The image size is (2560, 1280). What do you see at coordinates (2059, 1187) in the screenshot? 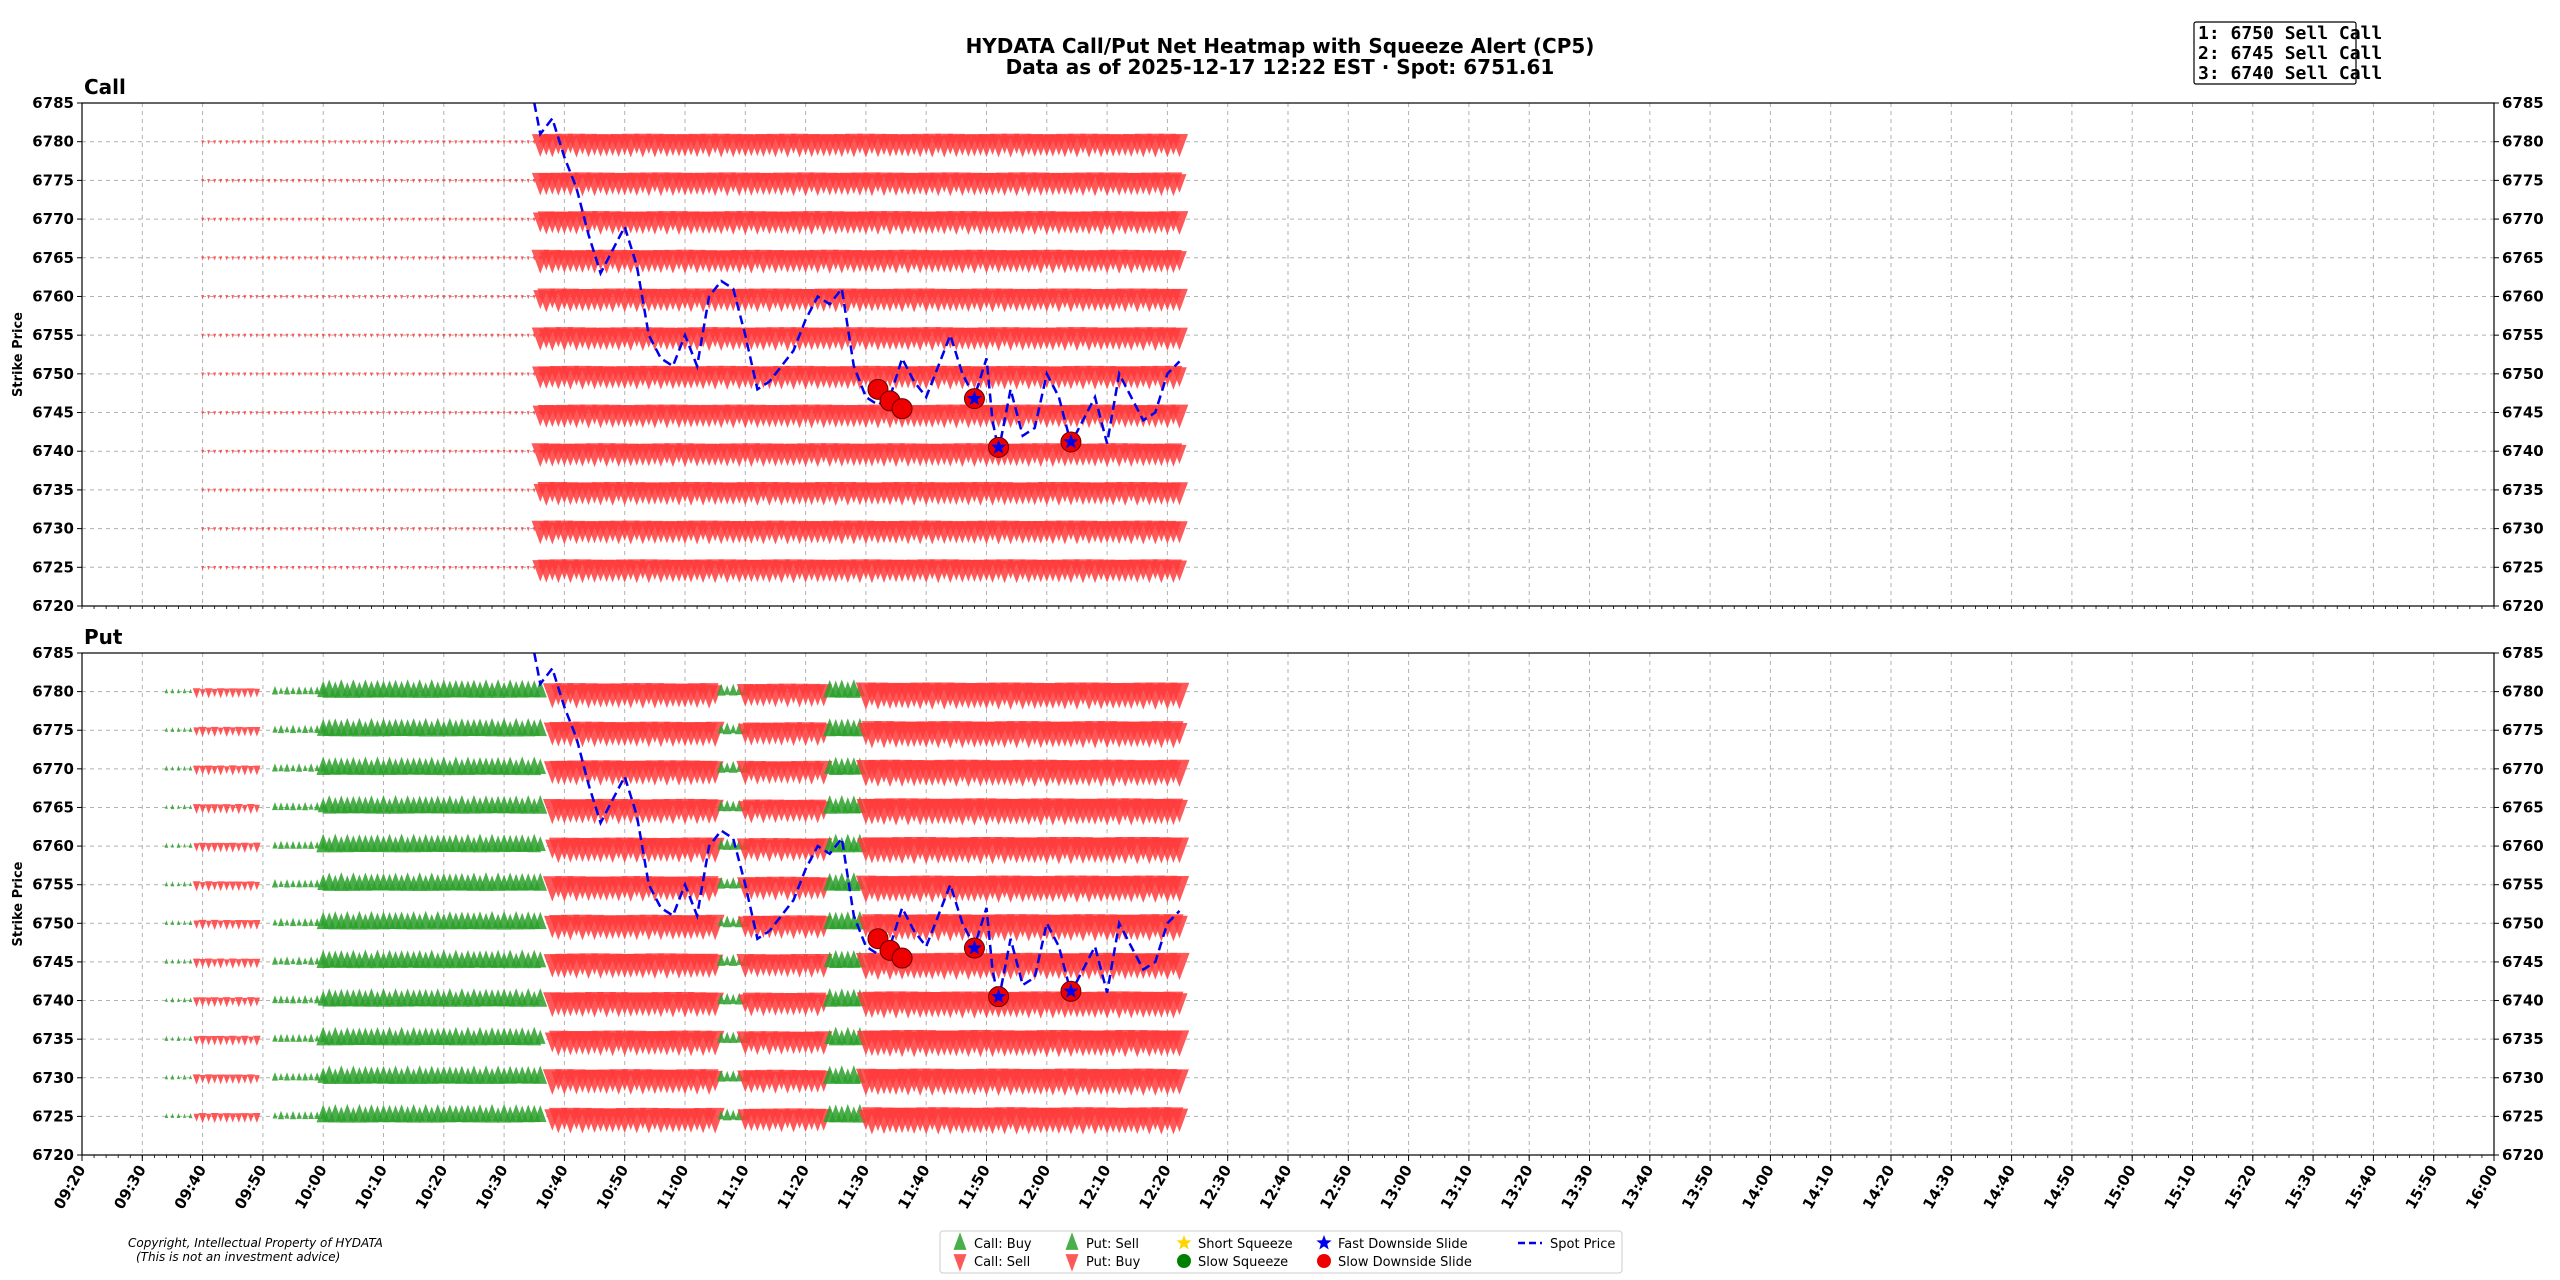
I see `x-tick-label: 14:50` at bounding box center [2059, 1187].